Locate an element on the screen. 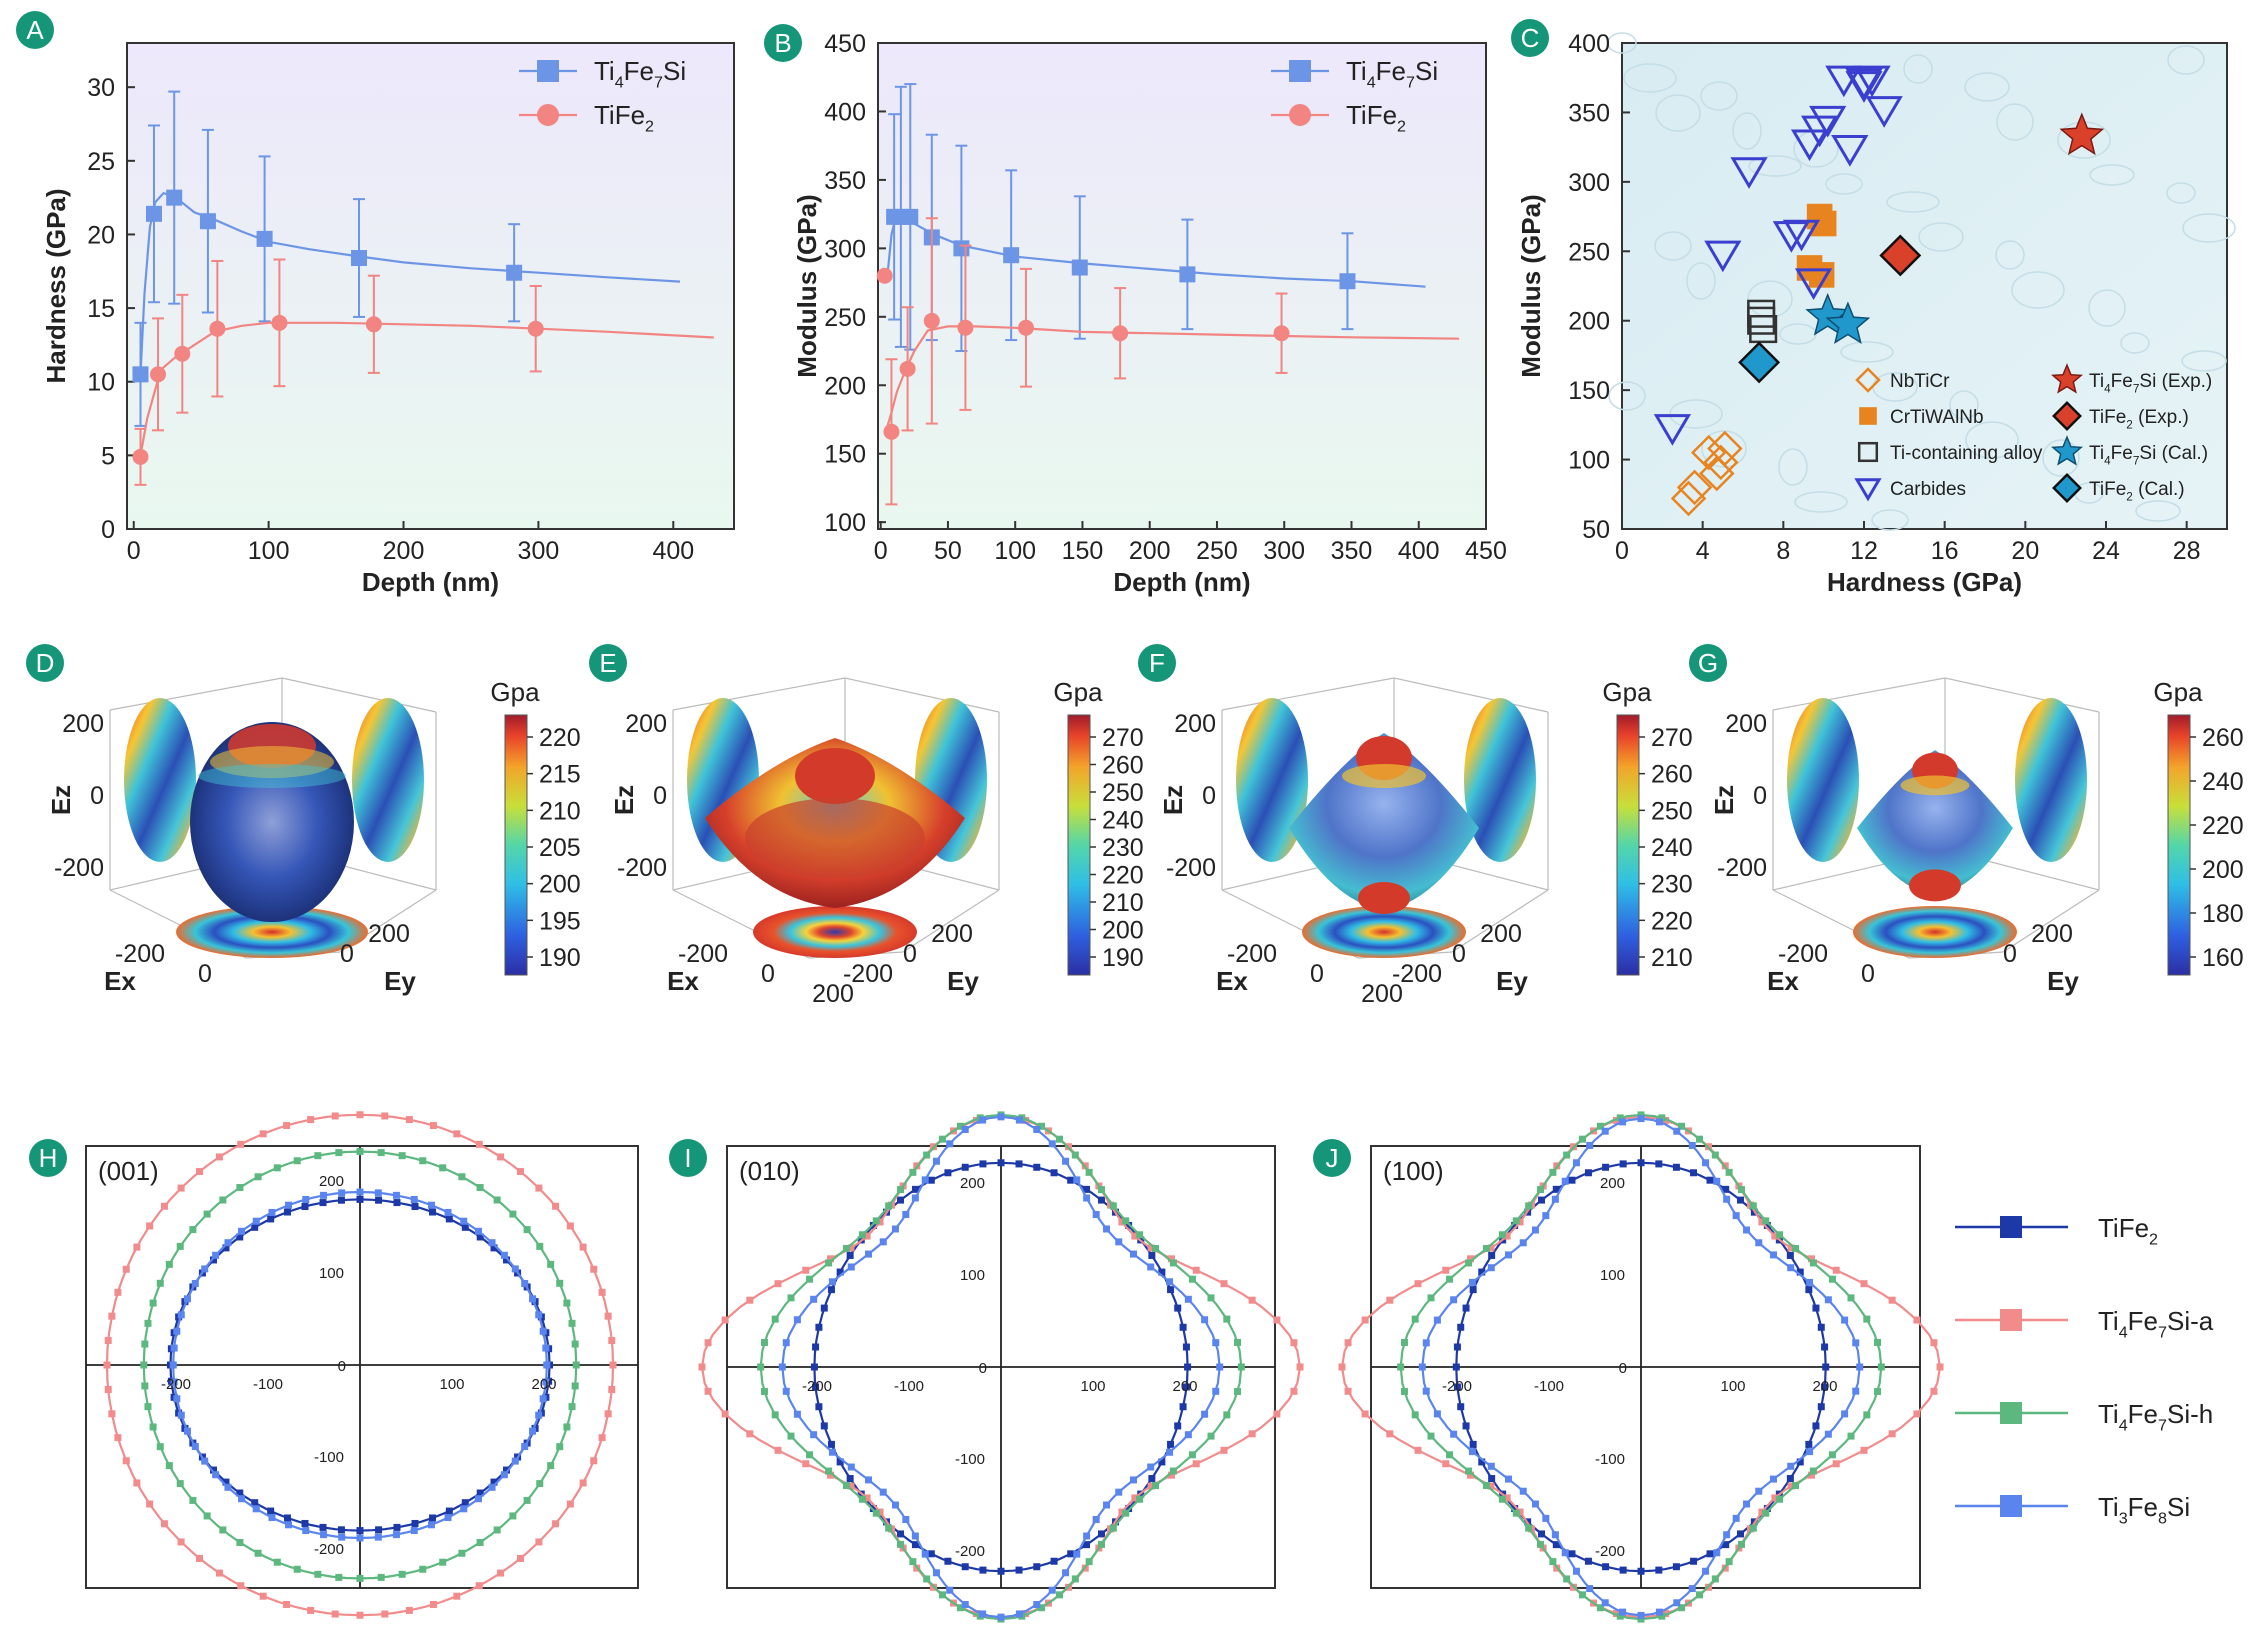 This screenshot has height=1637, width=2253. polar-y-tick-label: 200 is located at coordinates (972, 1183).